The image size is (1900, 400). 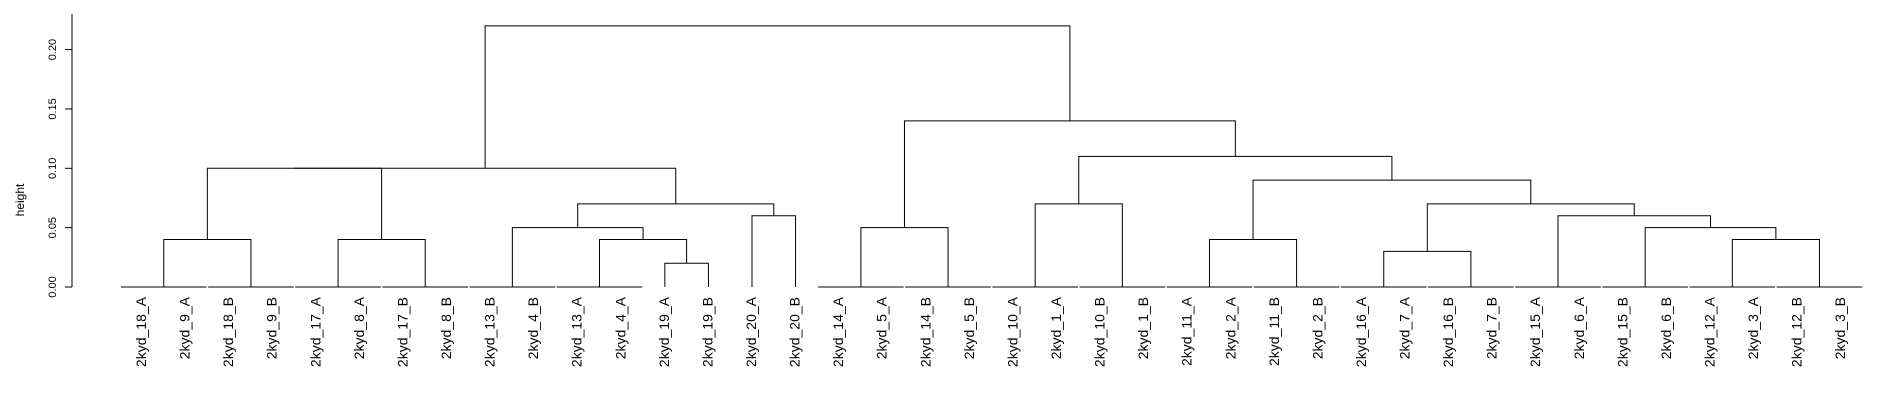 What do you see at coordinates (1100, 332) in the screenshot?
I see `leaf-label: 2kyd_10_B` at bounding box center [1100, 332].